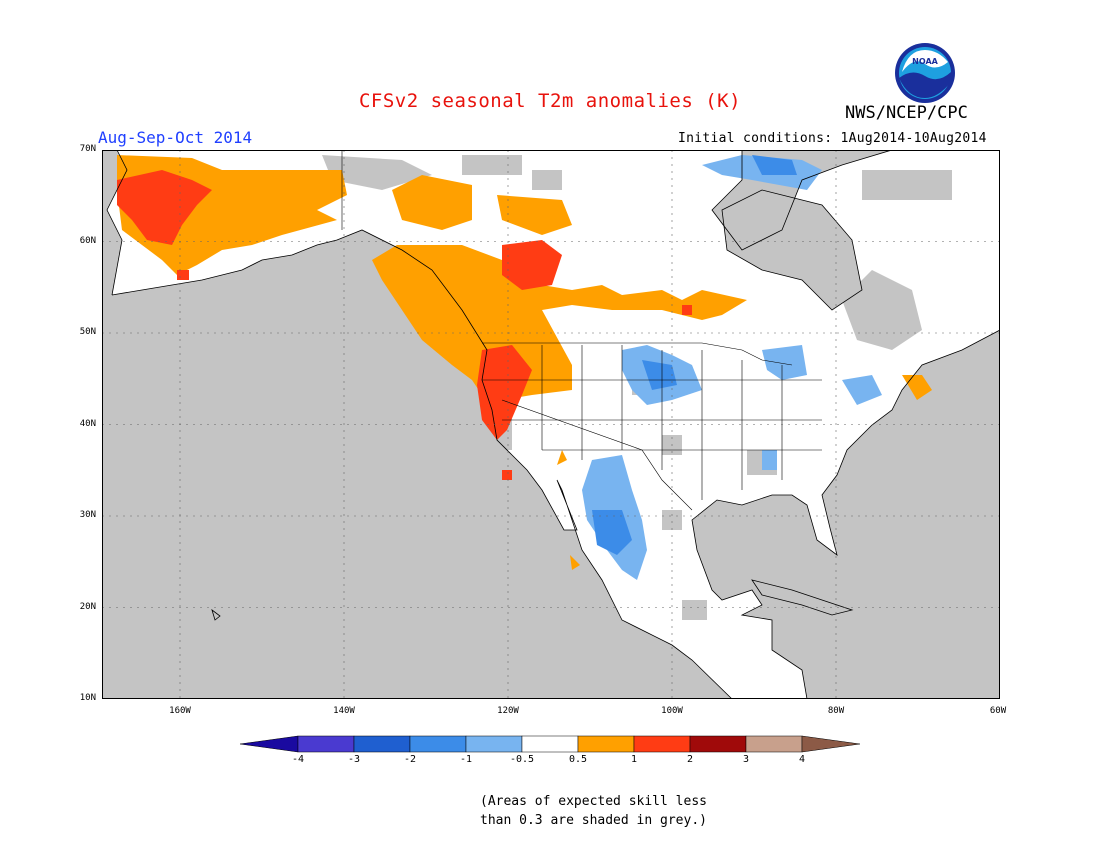 This screenshot has height=850, width=1100. I want to click on colorbar-label: 2, so click(690, 759).